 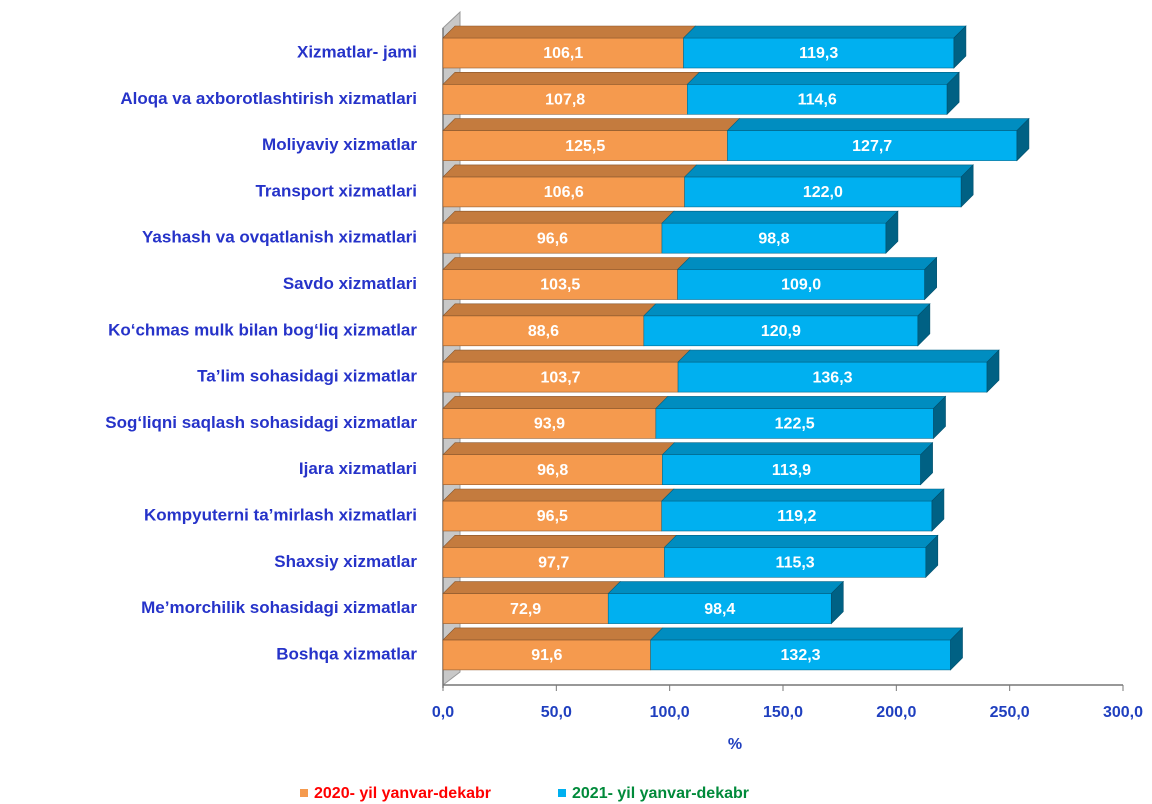 I want to click on value-label: 96,6, so click(x=552, y=238).